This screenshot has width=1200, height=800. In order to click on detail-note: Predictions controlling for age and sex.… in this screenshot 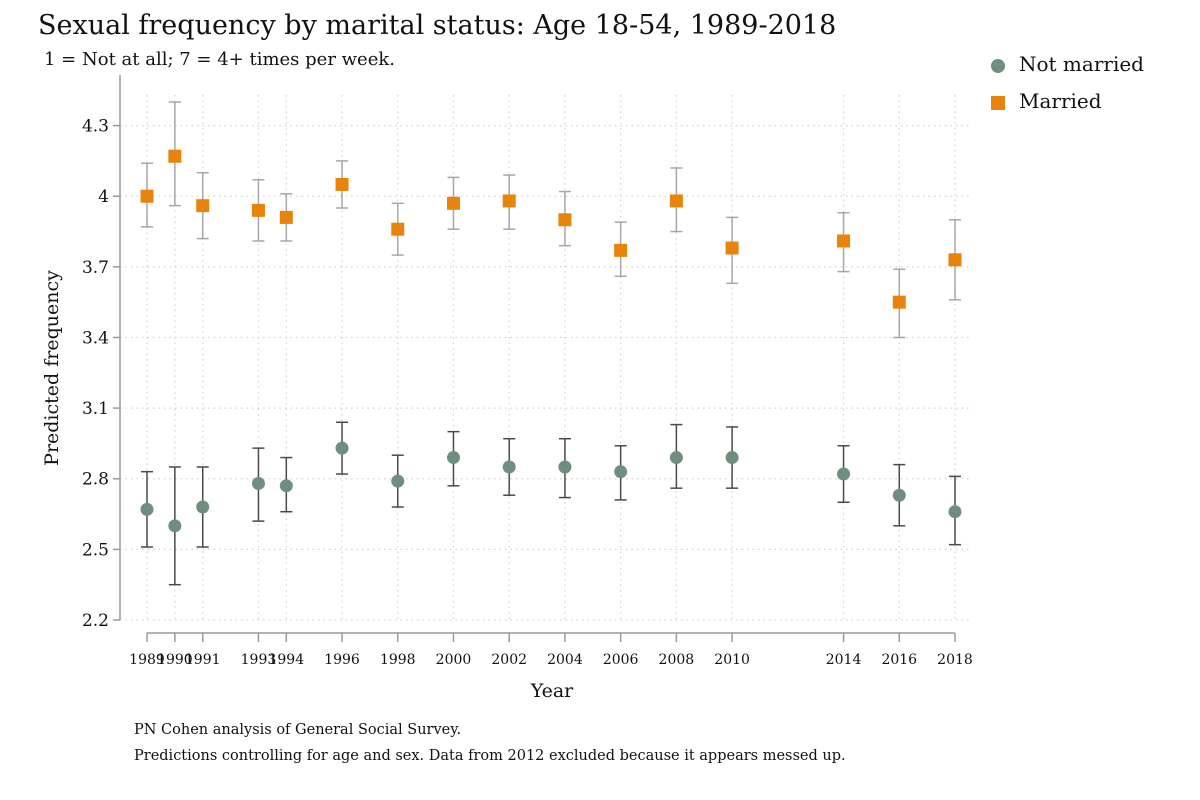, I will do `click(490, 756)`.